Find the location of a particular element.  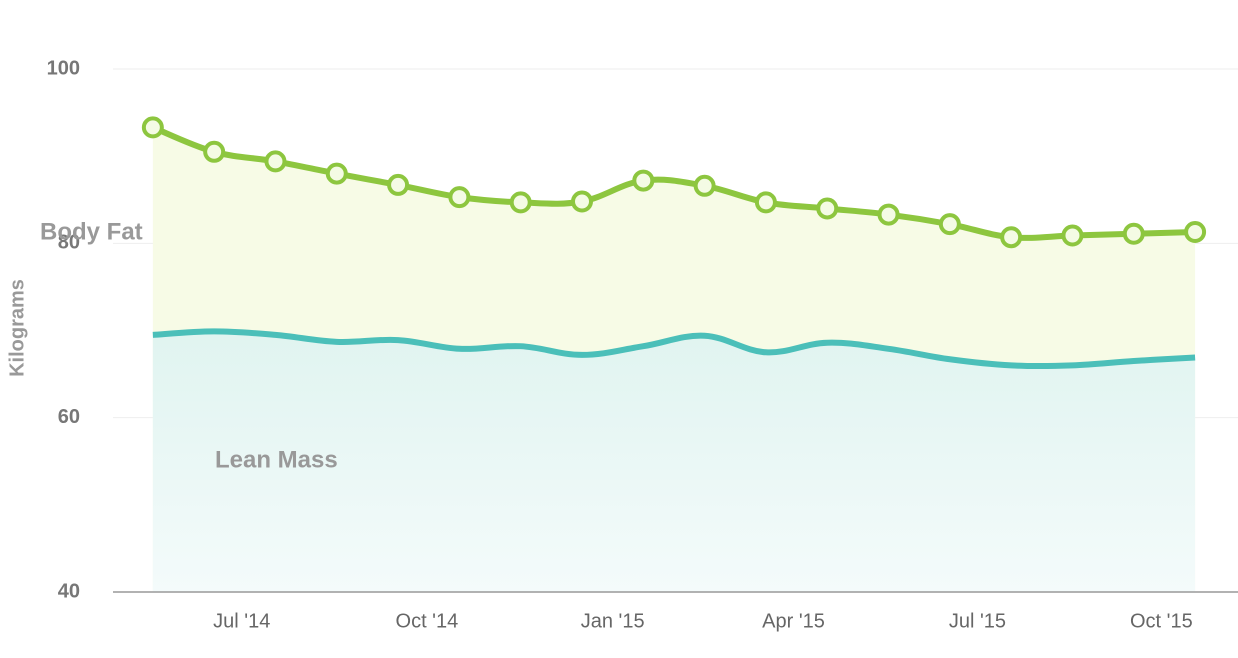

y-tick-label: 60 is located at coordinates (69, 417).